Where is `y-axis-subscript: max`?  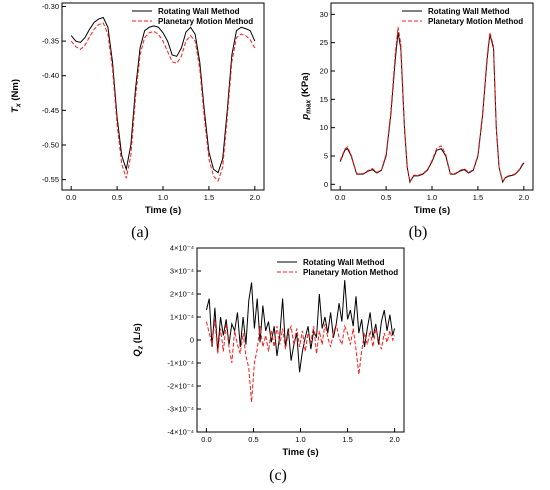 y-axis-subscript: max is located at coordinates (309, 106).